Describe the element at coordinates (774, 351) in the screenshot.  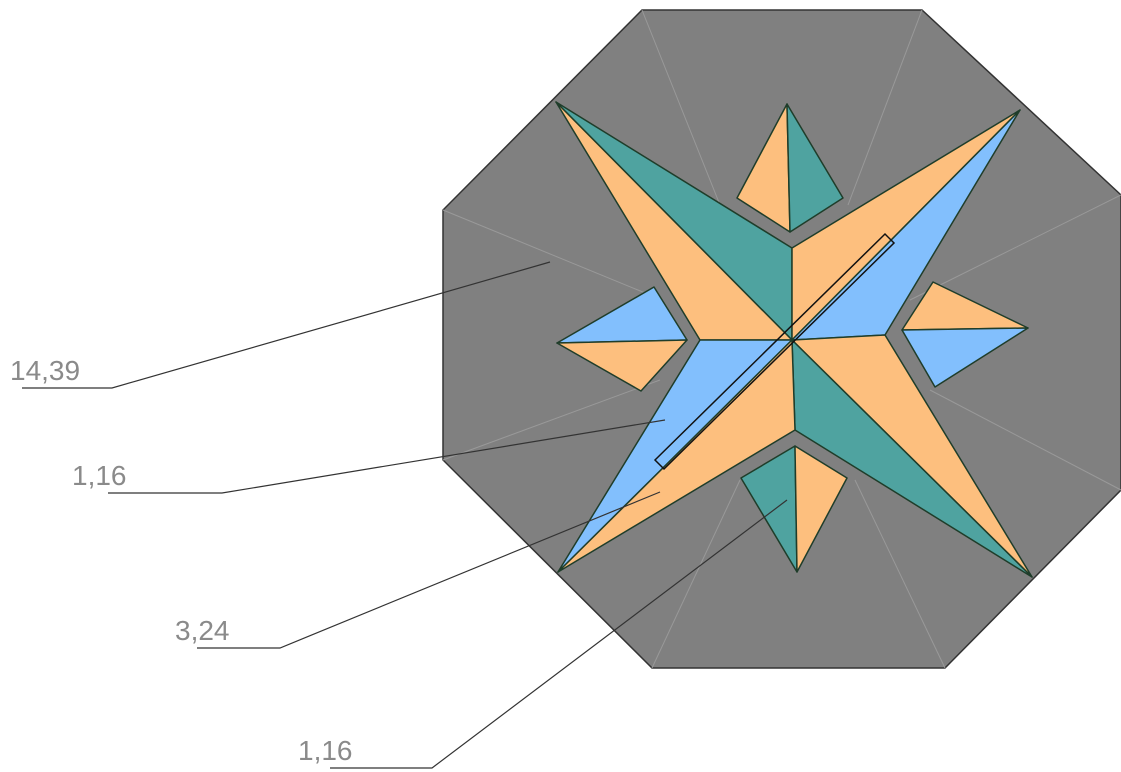
I see `diagonal-strip` at that location.